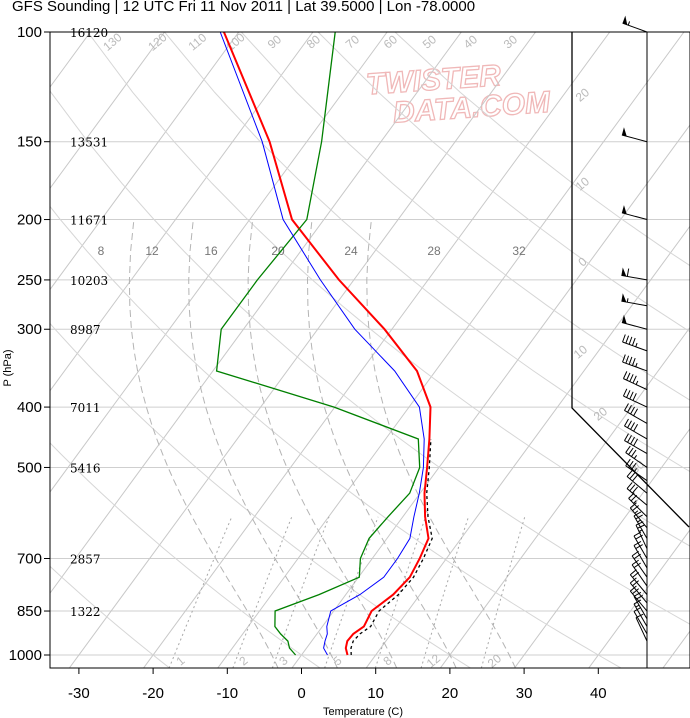 The image size is (690, 718). I want to click on mixing-ratio-label: 3, so click(283, 660).